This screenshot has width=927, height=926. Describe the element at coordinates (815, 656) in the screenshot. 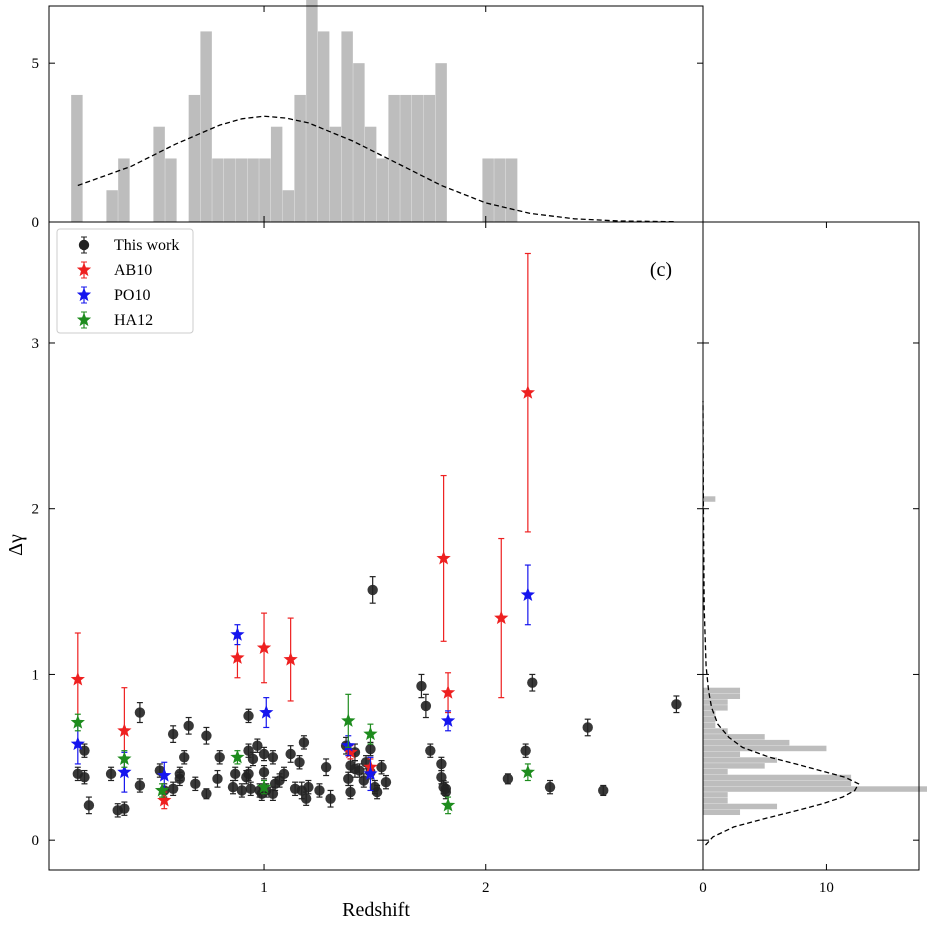

I see `right-histogram-bars` at that location.